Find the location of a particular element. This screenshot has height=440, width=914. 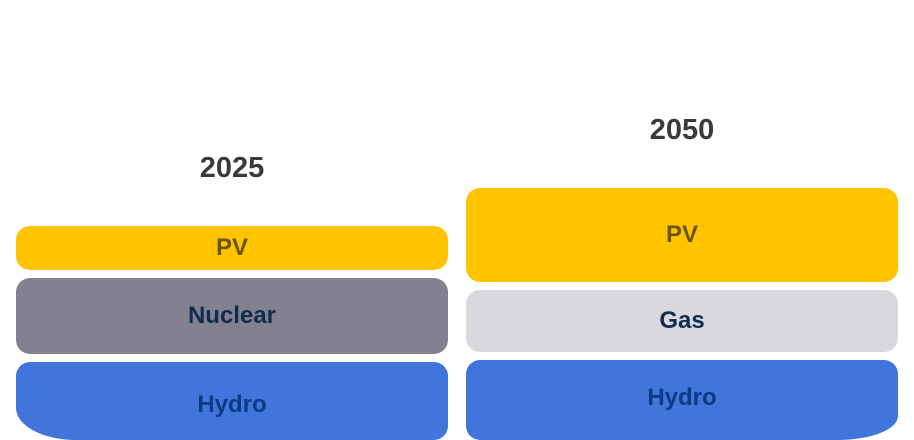

block-gas-2050: Gas is located at coordinates (682, 321).